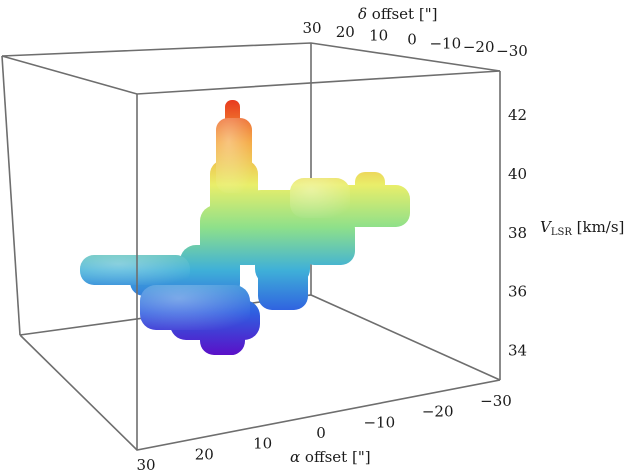 The width and height of the screenshot is (635, 476). What do you see at coordinates (512, 51) in the screenshot?
I see `delta-tick-label: −30` at bounding box center [512, 51].